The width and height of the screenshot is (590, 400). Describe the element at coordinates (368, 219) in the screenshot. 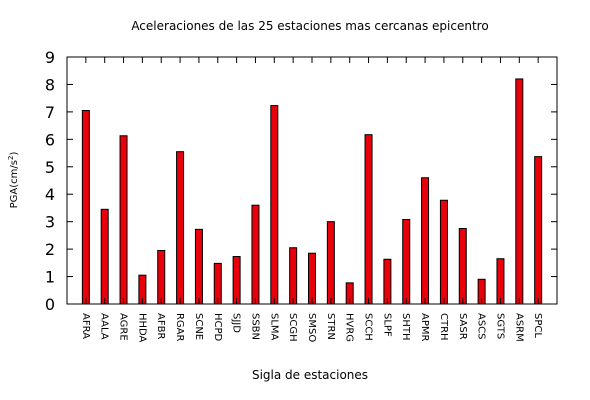

I see `bar-scch` at that location.